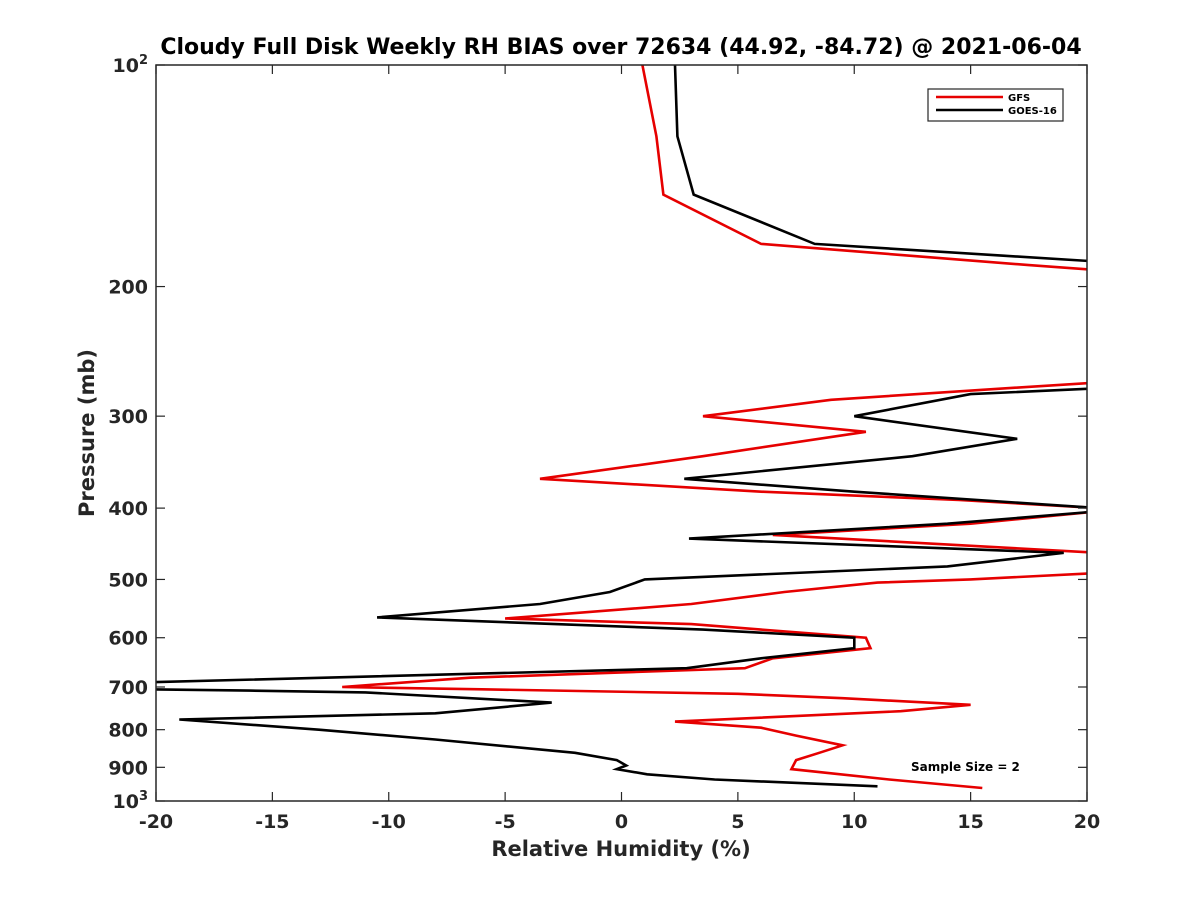  What do you see at coordinates (128, 288) in the screenshot?
I see `y-tick-label: 200` at bounding box center [128, 288].